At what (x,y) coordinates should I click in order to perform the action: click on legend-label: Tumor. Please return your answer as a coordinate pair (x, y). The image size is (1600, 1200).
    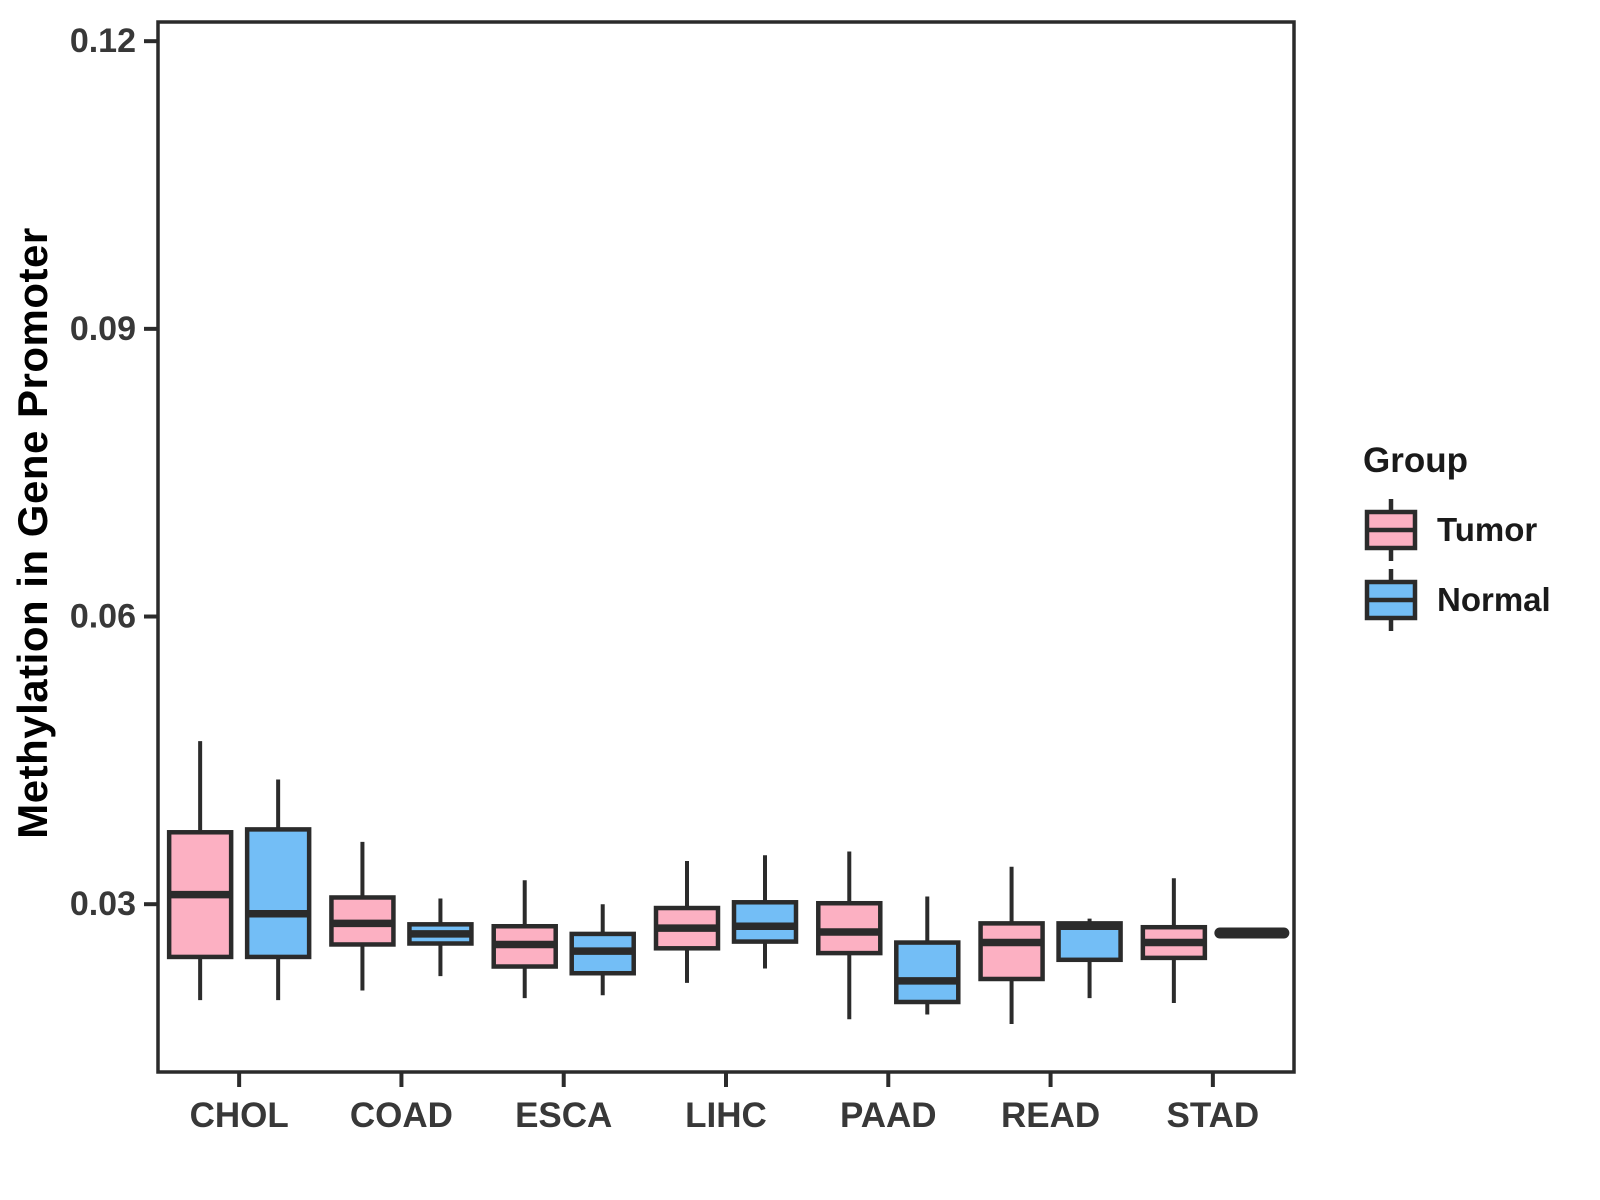
    Looking at the image, I should click on (1487, 529).